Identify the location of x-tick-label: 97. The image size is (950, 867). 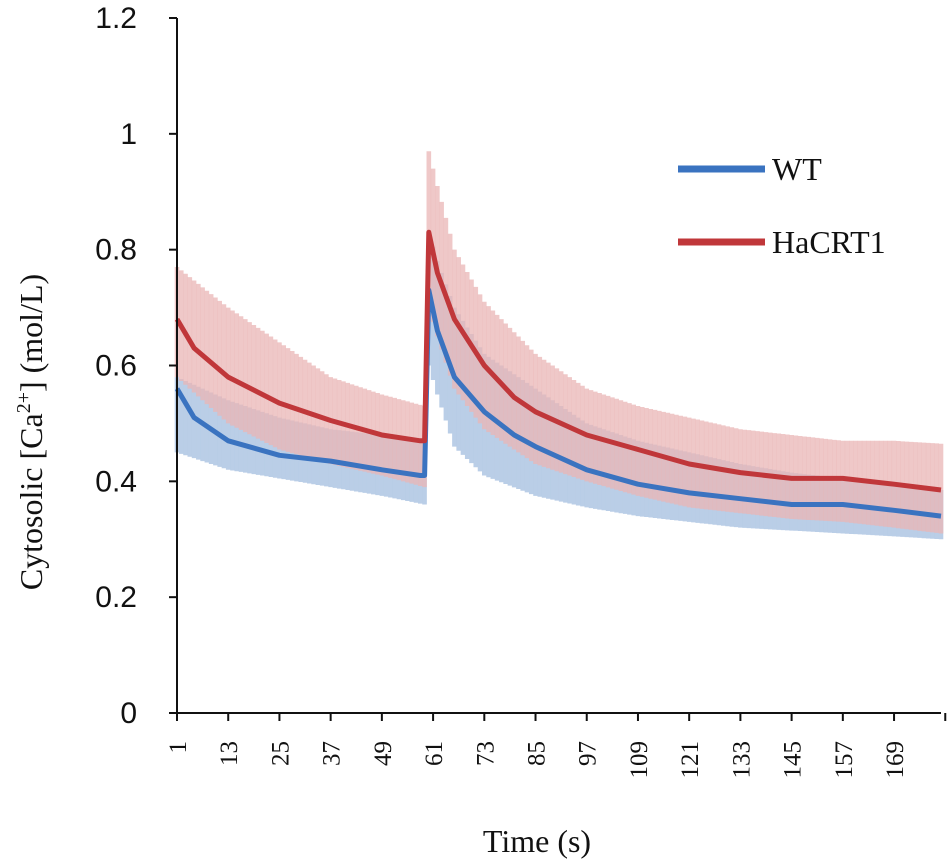
(588, 753).